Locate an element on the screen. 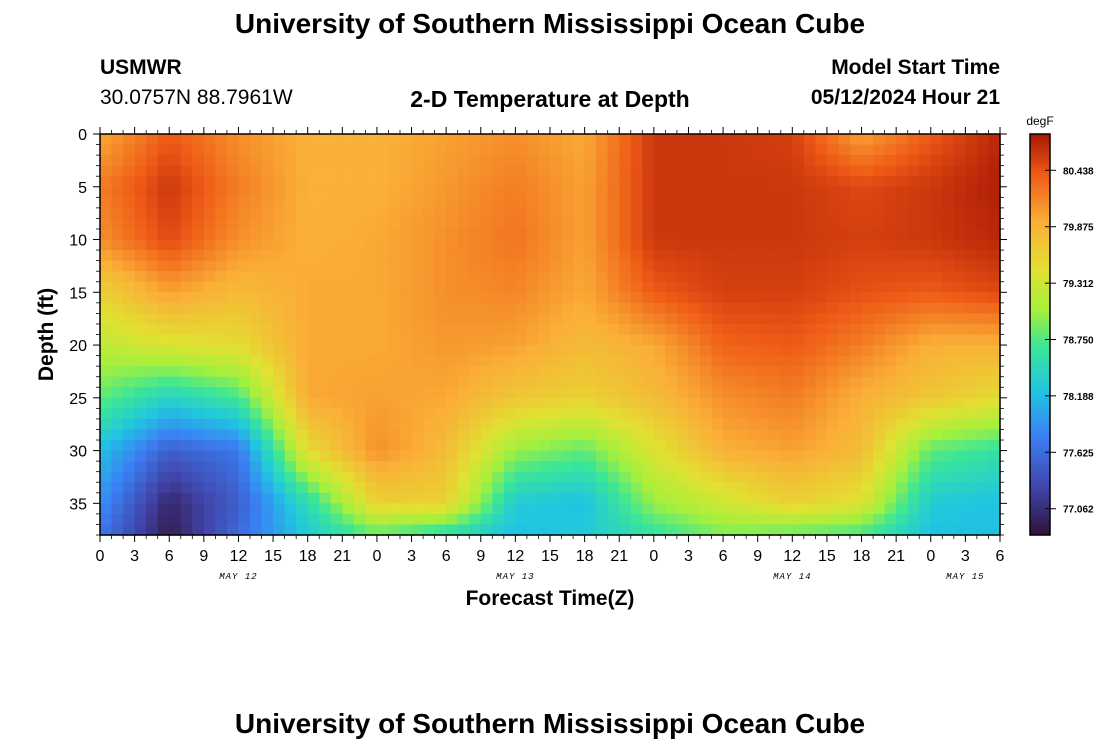 Image resolution: width=1100 pixels, height=750 pixels. x-tick-label: 21 is located at coordinates (619, 556).